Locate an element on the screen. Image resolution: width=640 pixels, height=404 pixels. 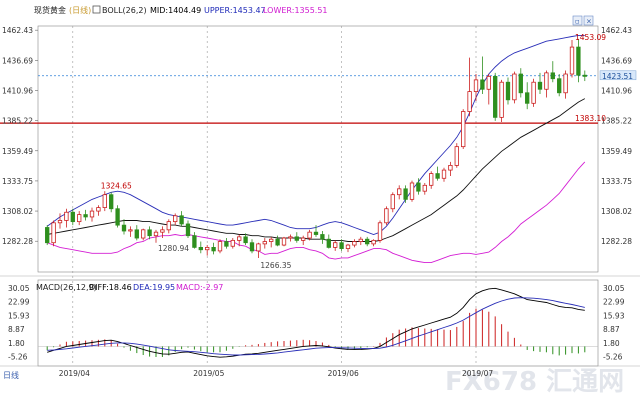
close-icon is located at coordinates (588, 20).